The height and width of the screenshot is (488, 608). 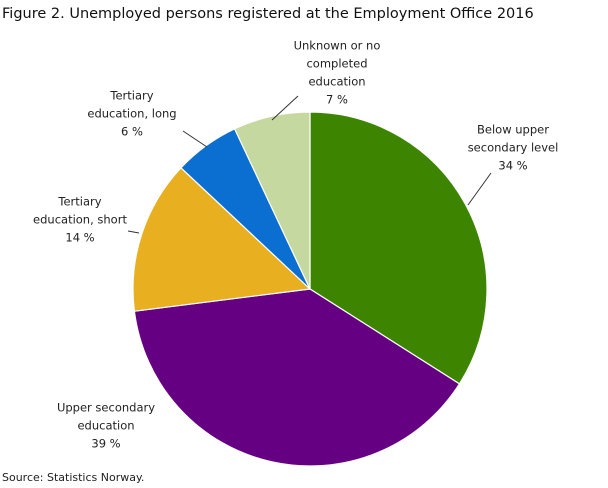 I want to click on slice-label: secondary level, so click(x=513, y=148).